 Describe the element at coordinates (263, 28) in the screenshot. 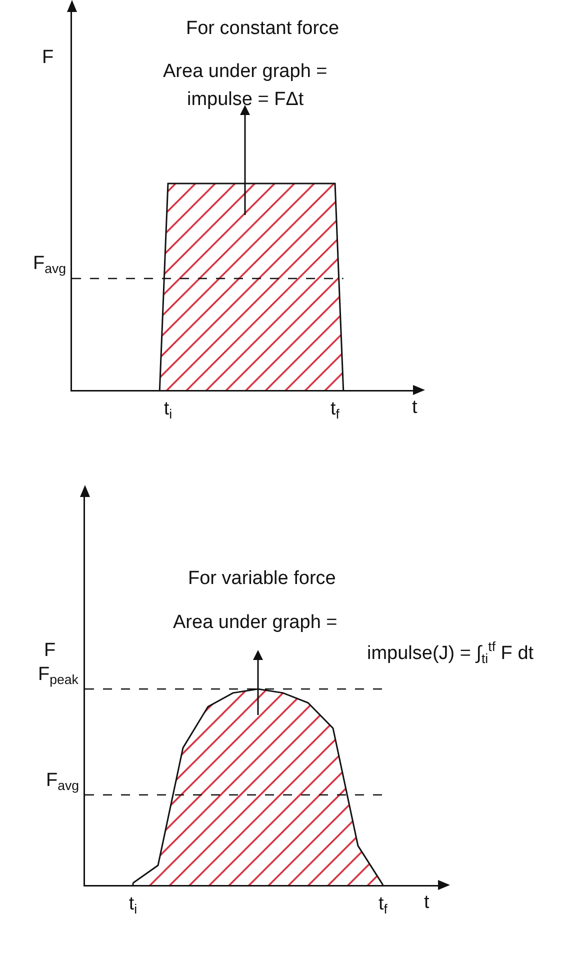

I see `chart-title: For constant force` at that location.